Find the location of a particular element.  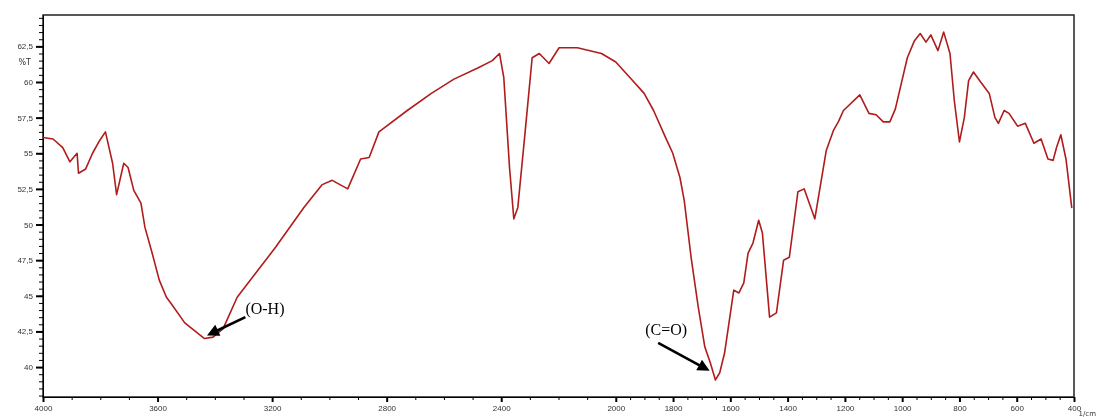

y-tick-label: 57,5 is located at coordinates (25, 118).